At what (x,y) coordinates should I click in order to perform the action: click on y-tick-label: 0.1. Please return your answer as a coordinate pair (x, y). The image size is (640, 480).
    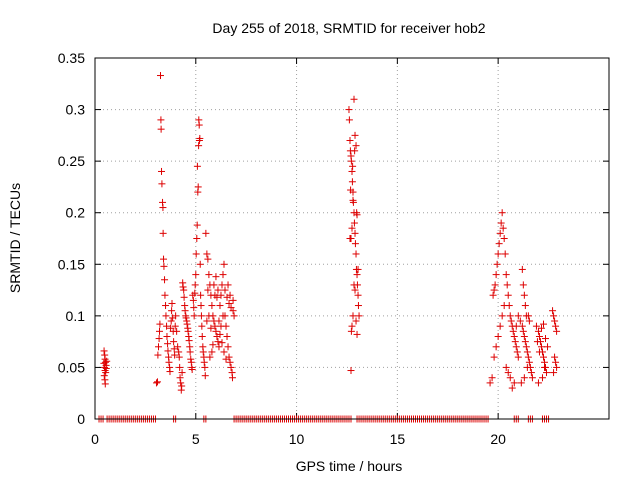
    Looking at the image, I should click on (76, 316).